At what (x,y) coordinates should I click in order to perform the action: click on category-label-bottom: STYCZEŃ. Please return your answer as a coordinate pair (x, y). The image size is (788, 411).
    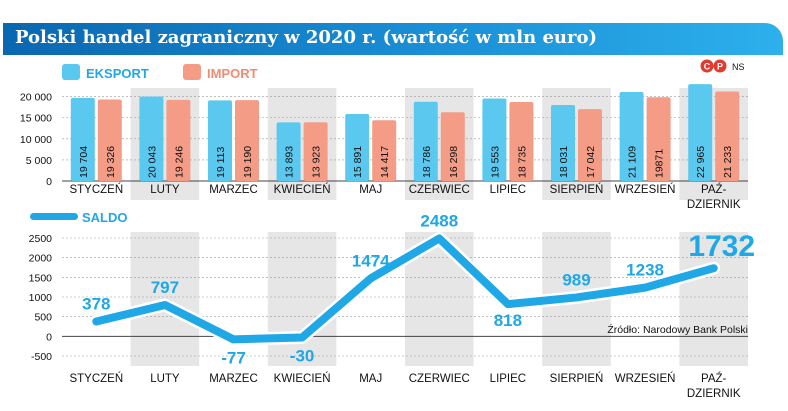
    Looking at the image, I should click on (96, 378).